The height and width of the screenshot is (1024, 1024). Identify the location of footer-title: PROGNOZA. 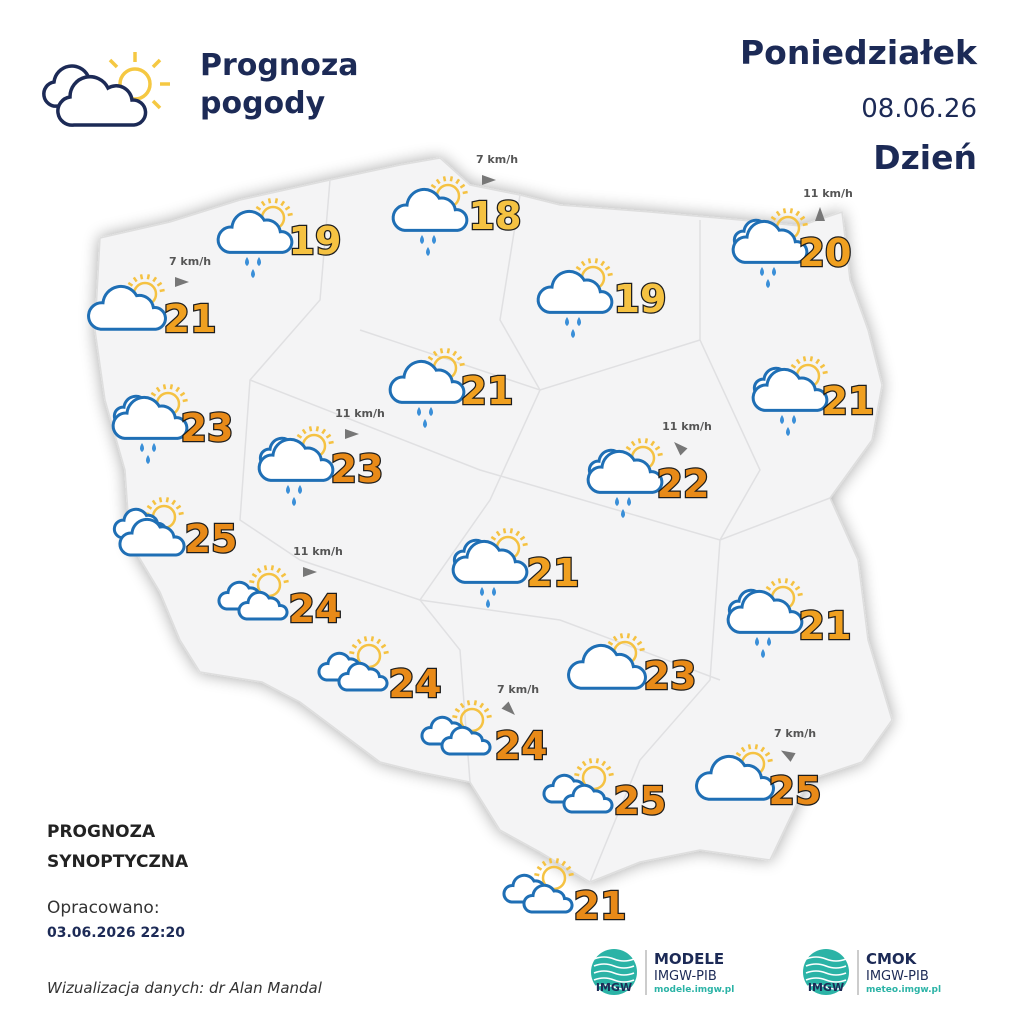
(101, 832).